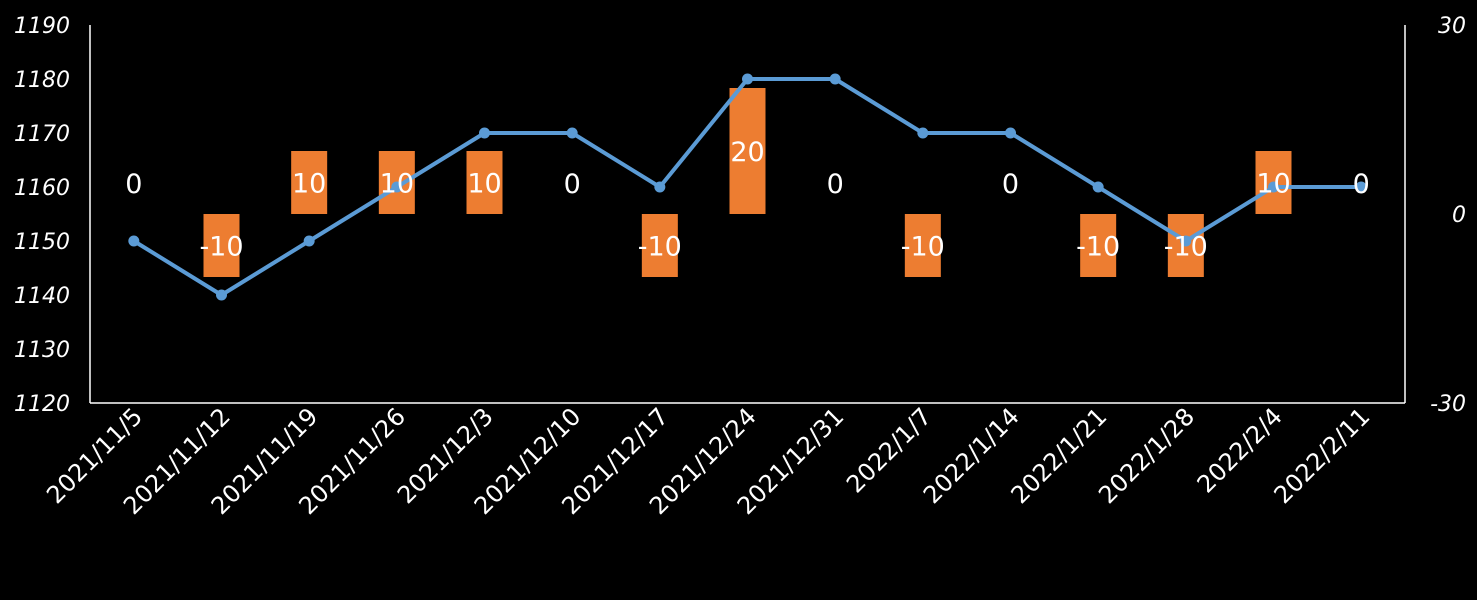 Image resolution: width=1477 pixels, height=600 pixels. What do you see at coordinates (42, 26) in the screenshot?
I see `y-left-tick-label: 1190` at bounding box center [42, 26].